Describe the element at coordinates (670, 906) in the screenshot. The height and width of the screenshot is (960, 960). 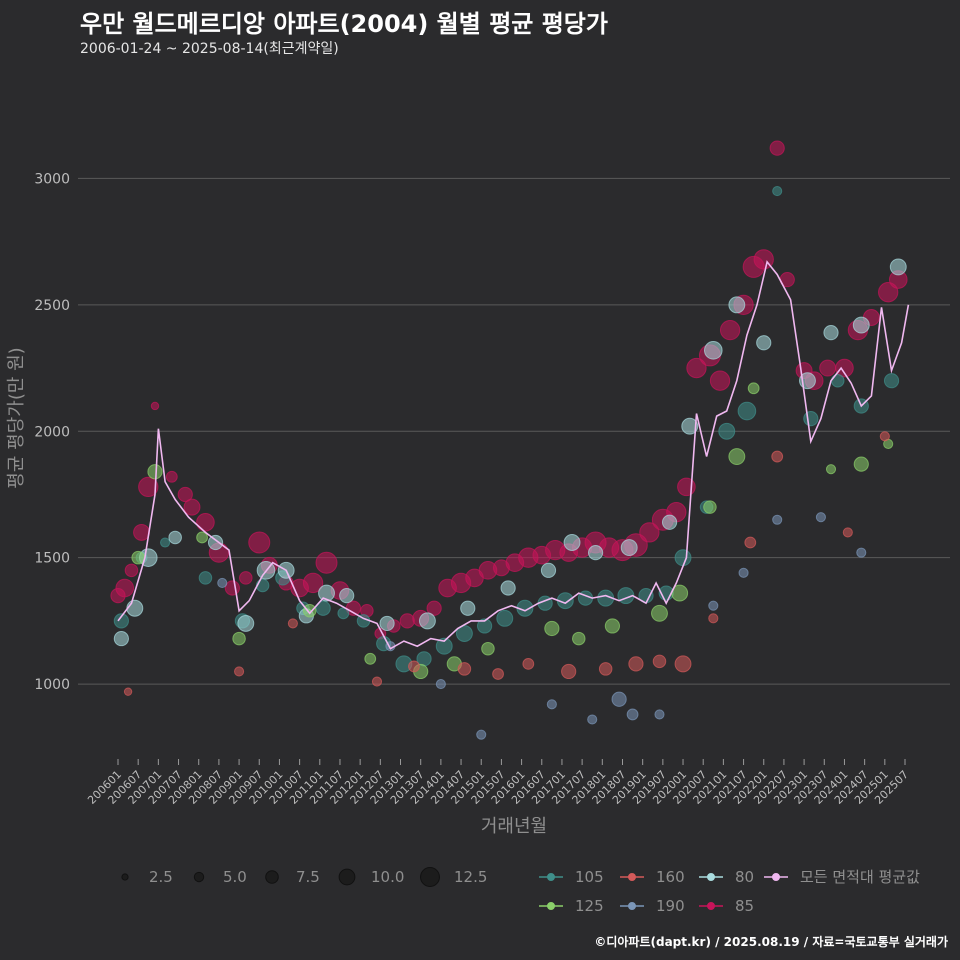
I see `legend-label-s190: 190` at that location.